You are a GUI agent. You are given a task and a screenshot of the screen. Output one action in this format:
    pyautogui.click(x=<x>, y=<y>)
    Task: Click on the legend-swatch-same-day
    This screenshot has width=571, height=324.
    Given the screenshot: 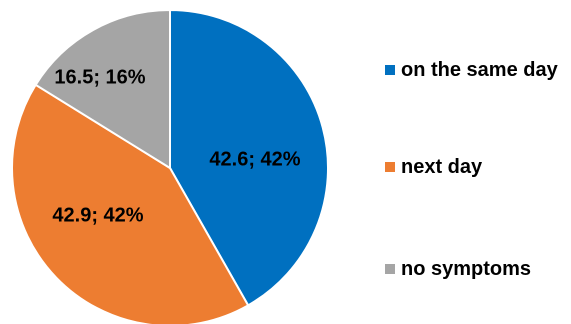 What is the action you would take?
    pyautogui.click(x=390, y=70)
    